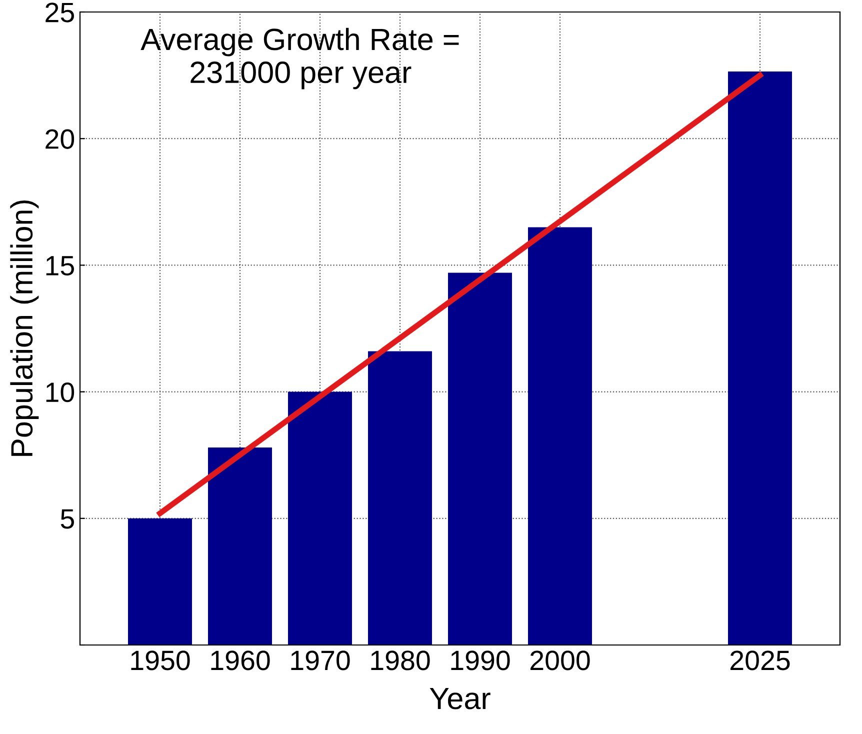 Image resolution: width=862 pixels, height=734 pixels. What do you see at coordinates (320, 660) in the screenshot?
I see `x-tick-label: 1970` at bounding box center [320, 660].